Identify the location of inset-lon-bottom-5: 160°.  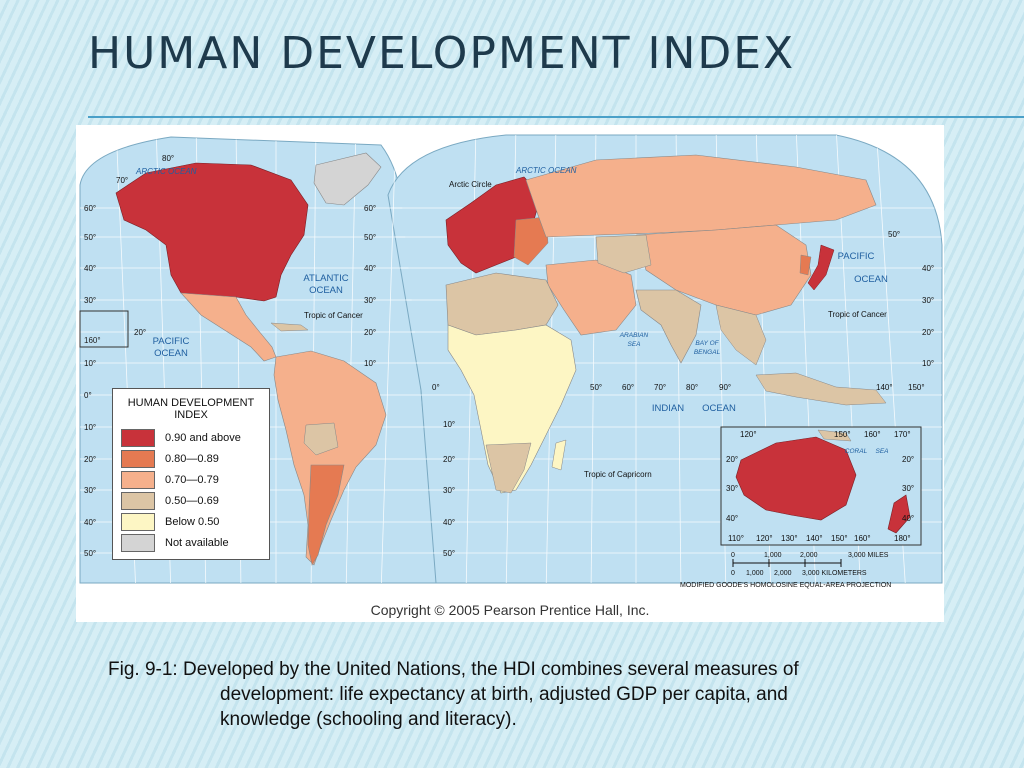
(862, 538).